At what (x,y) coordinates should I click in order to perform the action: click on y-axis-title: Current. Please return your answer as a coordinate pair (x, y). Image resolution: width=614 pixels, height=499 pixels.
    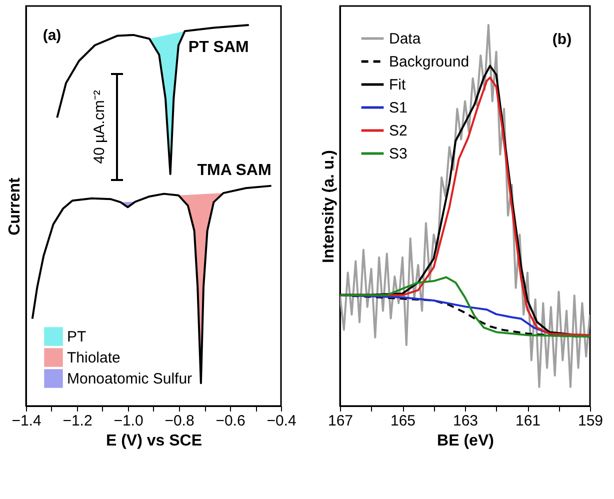
    Looking at the image, I should click on (15, 206).